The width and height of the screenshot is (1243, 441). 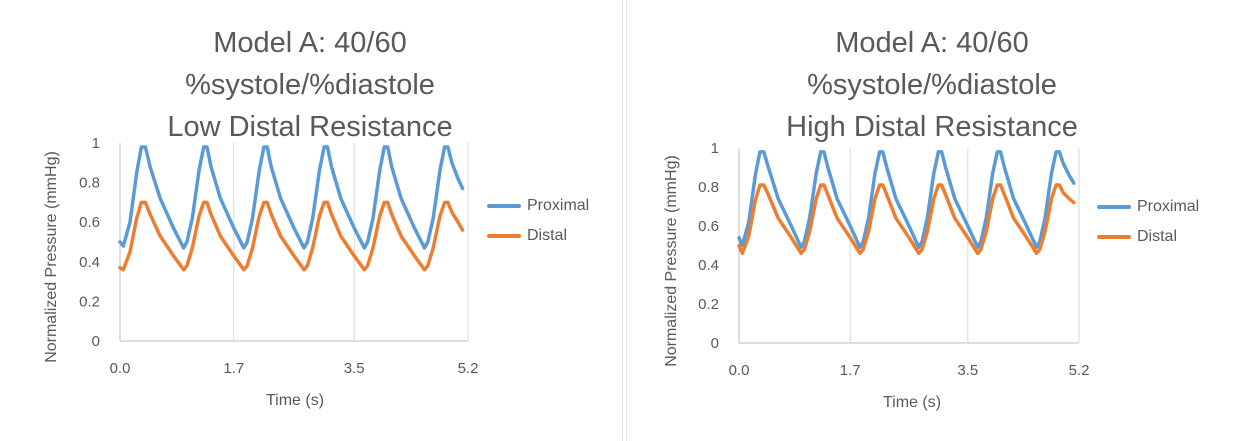 What do you see at coordinates (310, 127) in the screenshot?
I see `chart-title-line-3: Low Distal Resistance` at bounding box center [310, 127].